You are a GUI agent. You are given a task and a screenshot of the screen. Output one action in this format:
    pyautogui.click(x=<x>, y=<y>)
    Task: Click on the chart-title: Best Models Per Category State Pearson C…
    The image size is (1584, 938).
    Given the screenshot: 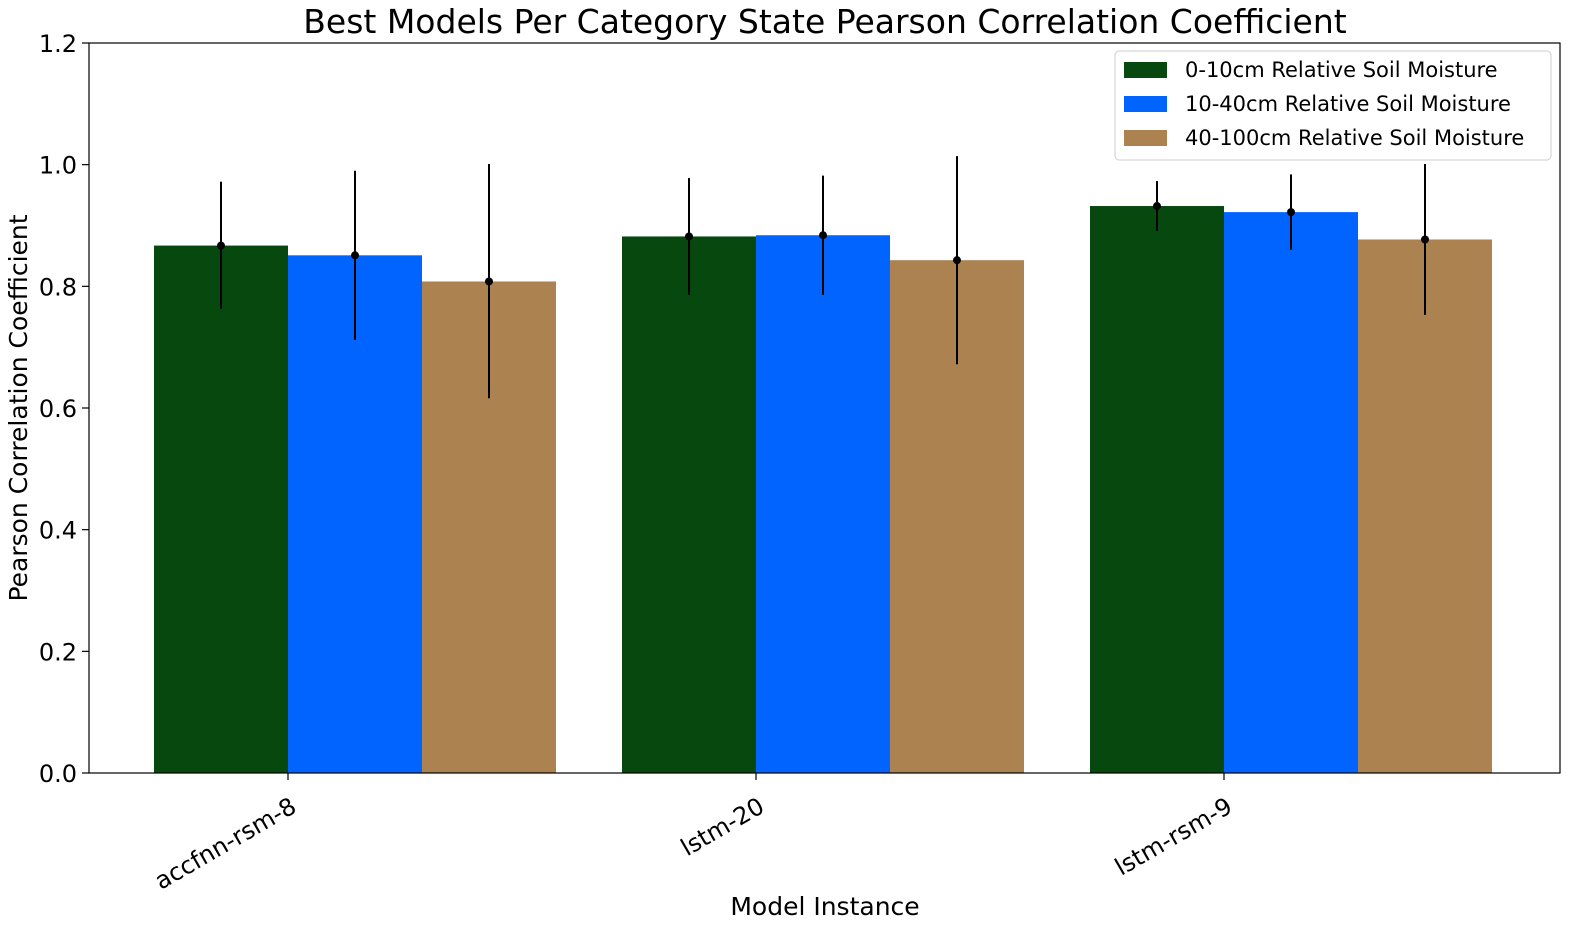 What is the action you would take?
    pyautogui.click(x=825, y=21)
    